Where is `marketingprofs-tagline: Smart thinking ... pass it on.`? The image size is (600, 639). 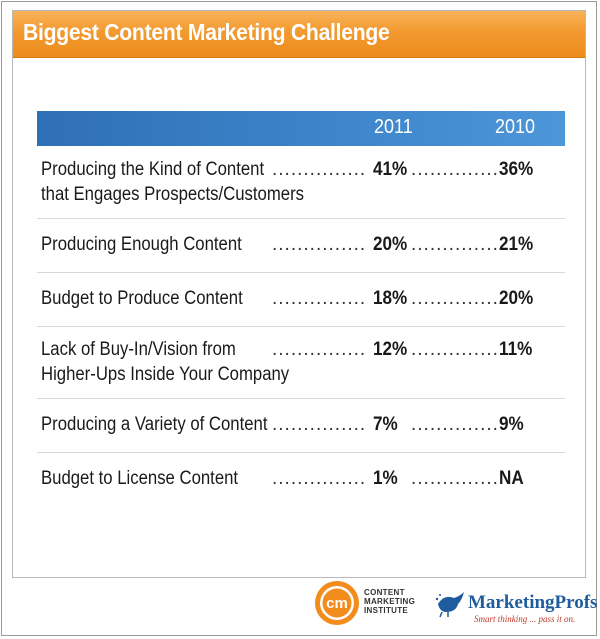 marketingprofs-tagline: Smart thinking ... pass it on. is located at coordinates (525, 619).